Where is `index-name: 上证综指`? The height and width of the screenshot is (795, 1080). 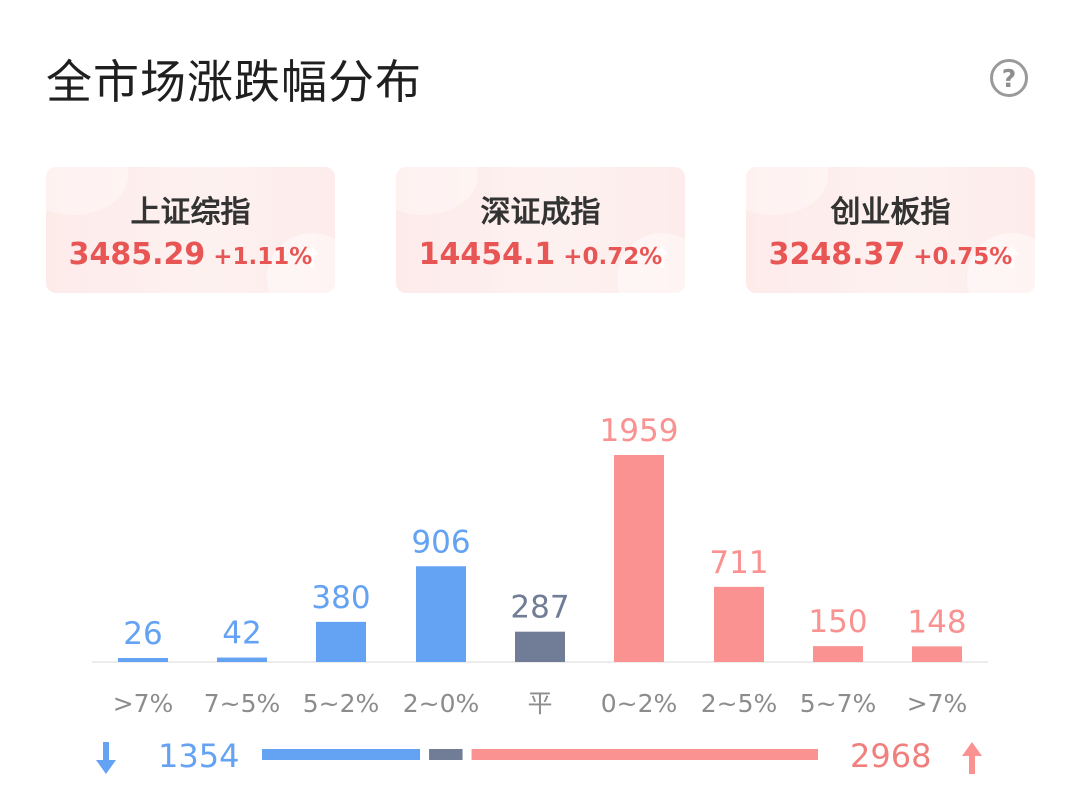
index-name: 上证综指 is located at coordinates (190, 212).